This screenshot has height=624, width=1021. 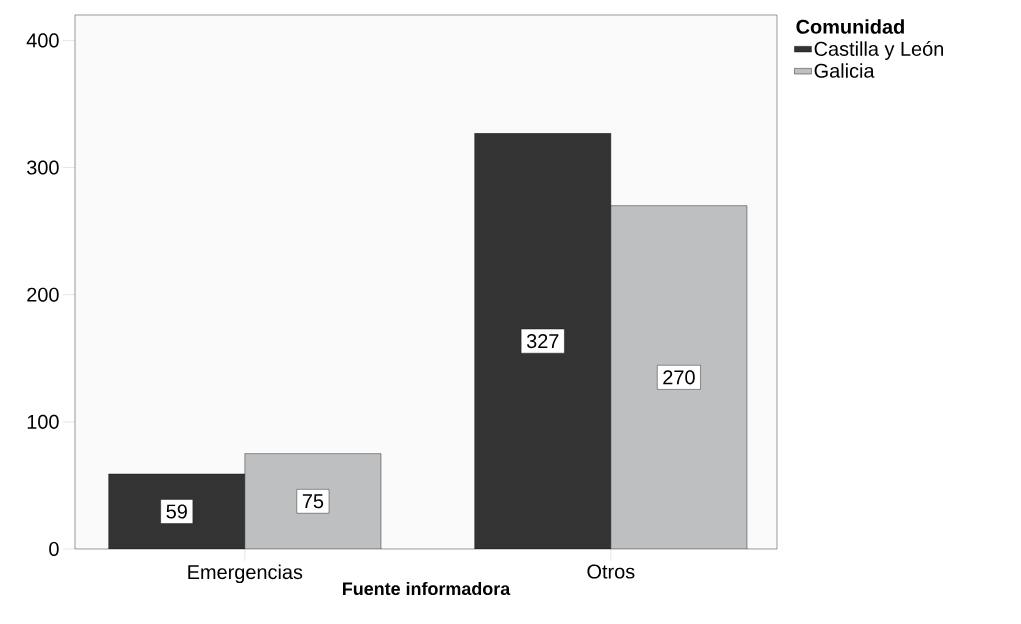 I want to click on data-label: 270, so click(x=679, y=377).